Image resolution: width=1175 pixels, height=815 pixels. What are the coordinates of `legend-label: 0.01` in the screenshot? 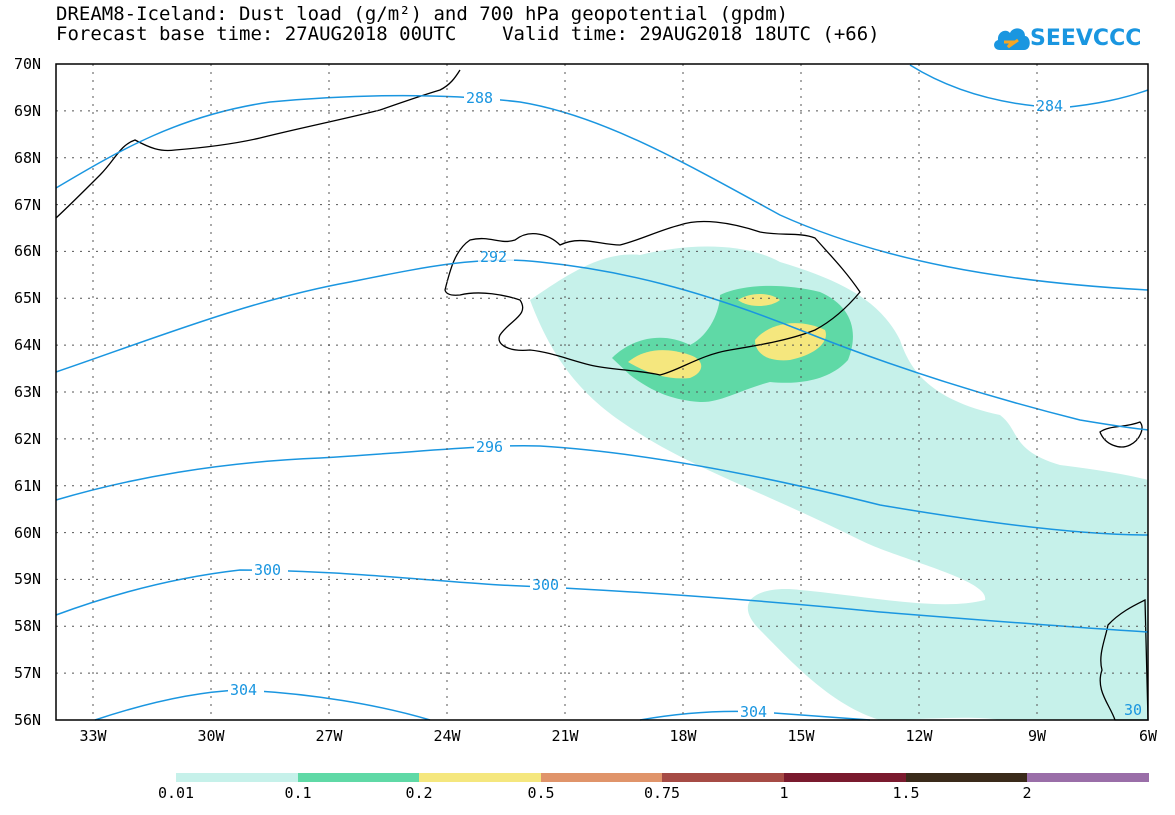 It's located at (176, 793).